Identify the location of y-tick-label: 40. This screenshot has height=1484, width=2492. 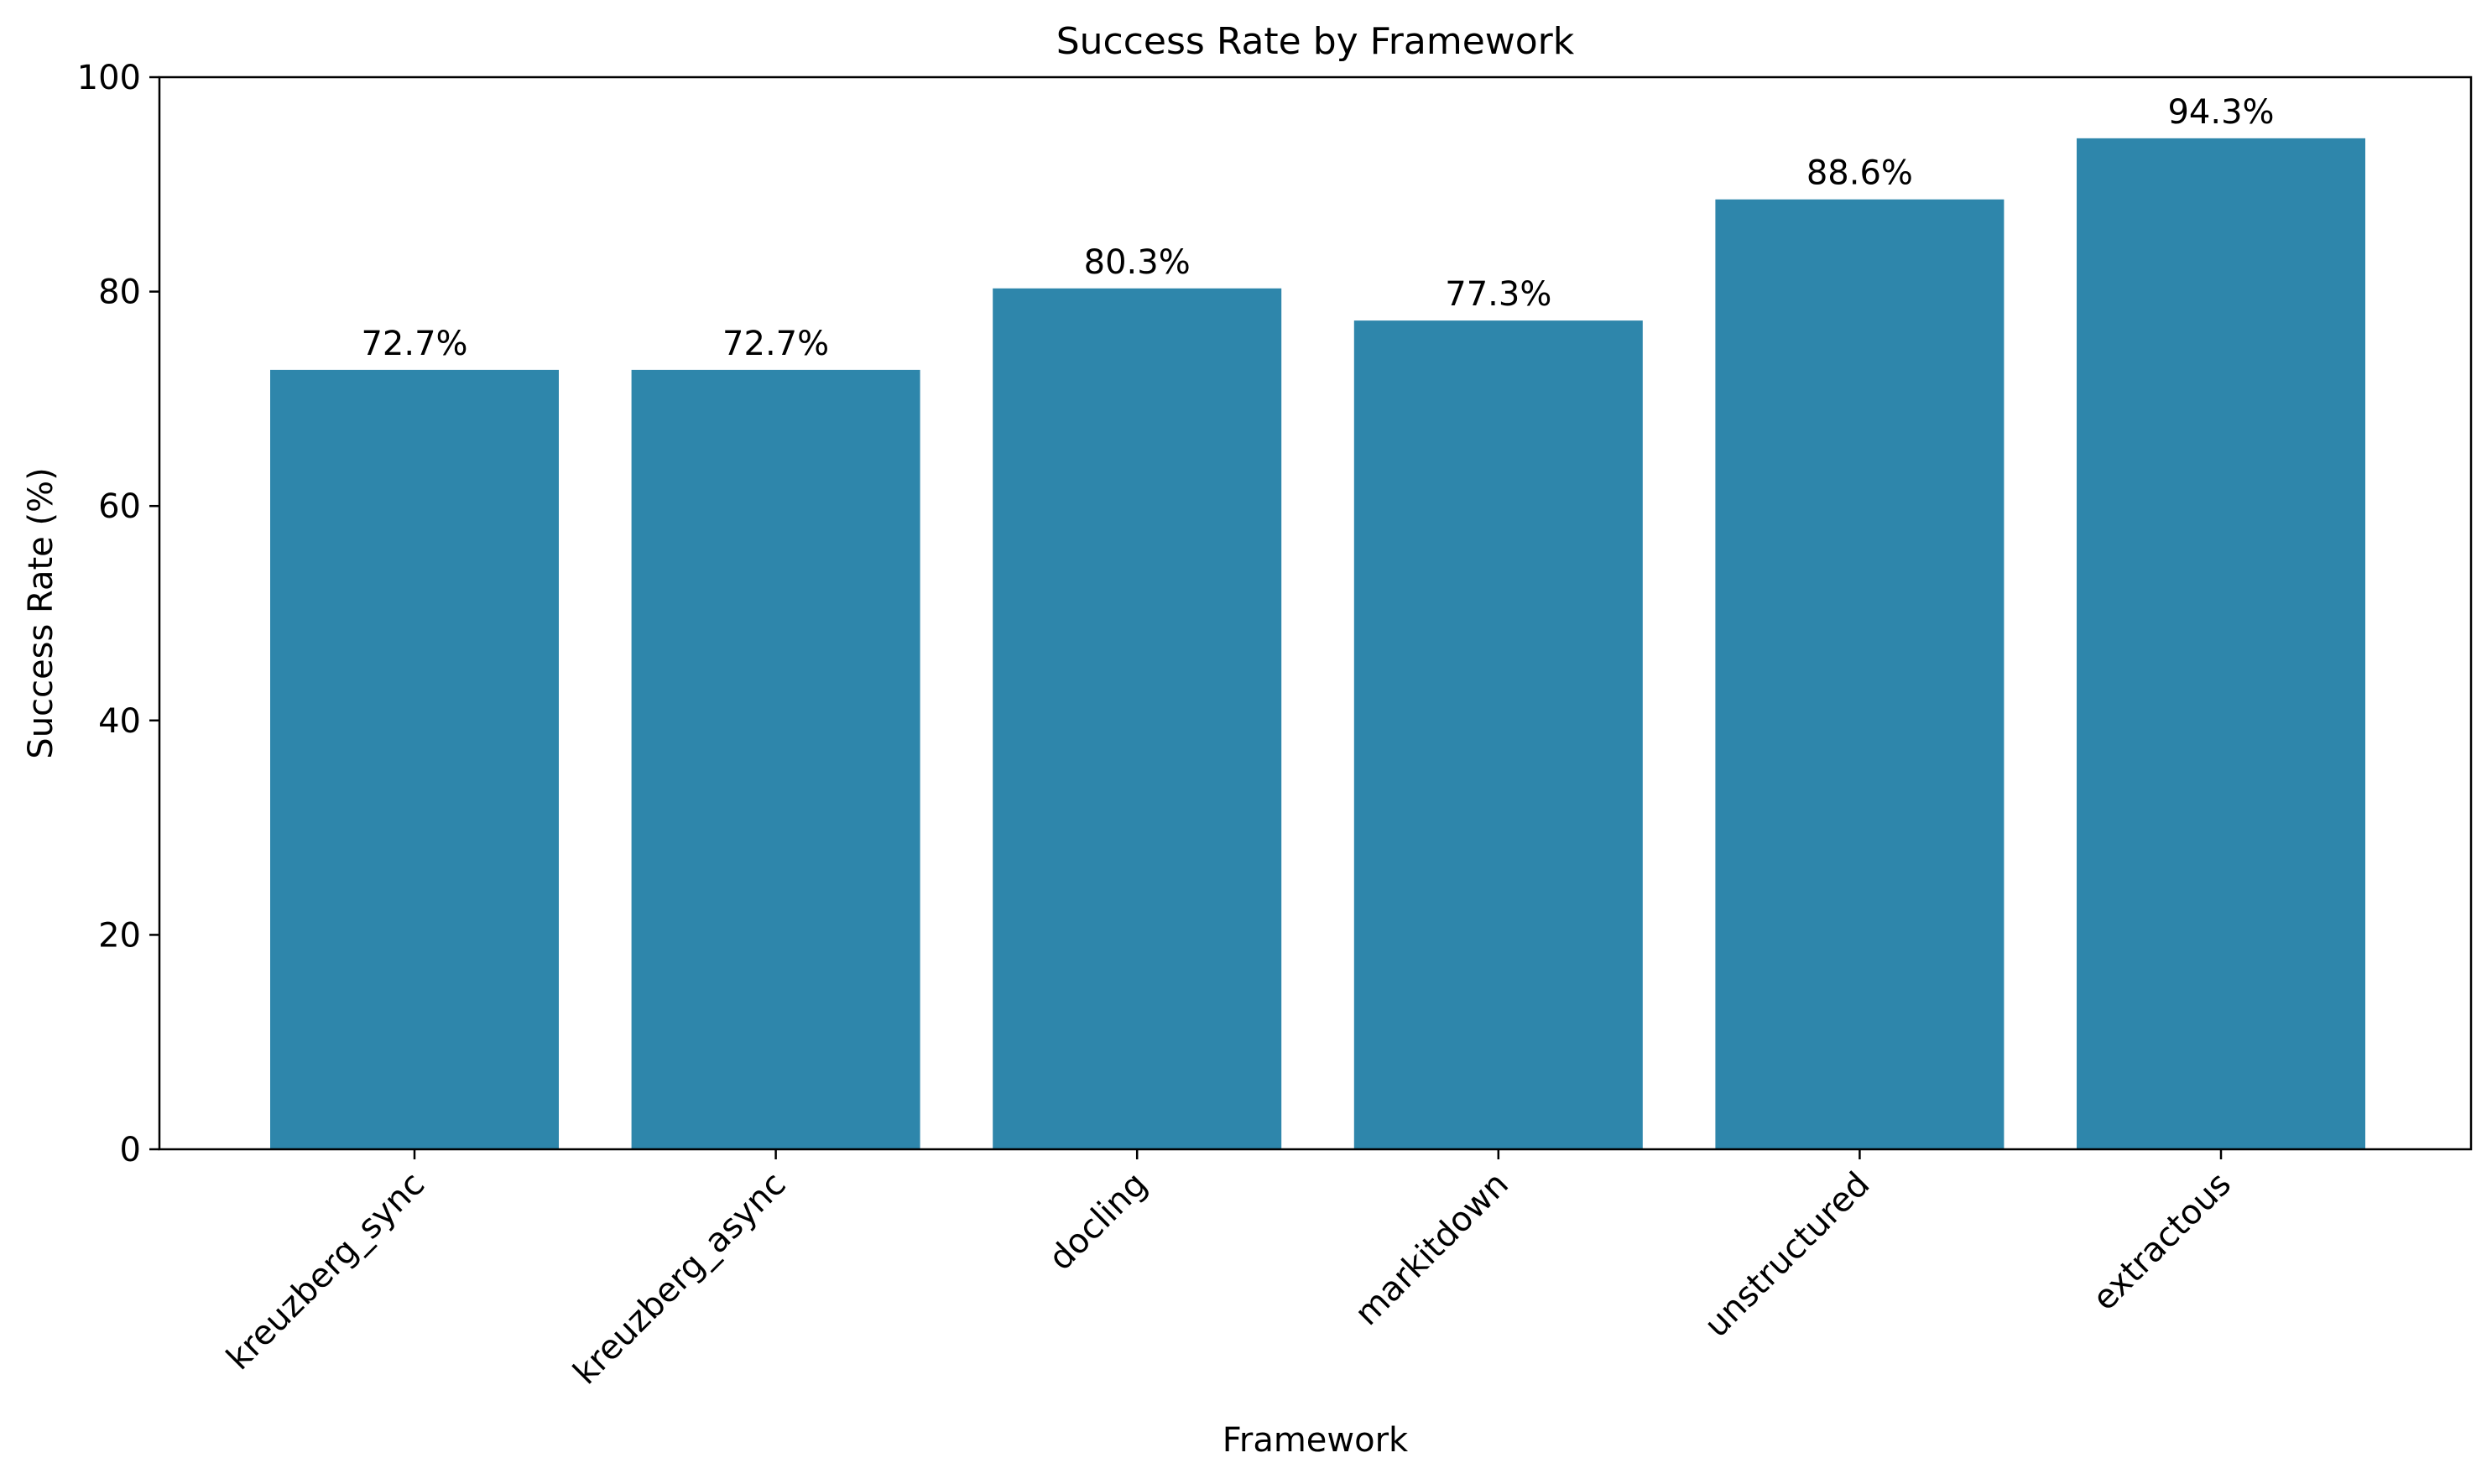
(120, 721).